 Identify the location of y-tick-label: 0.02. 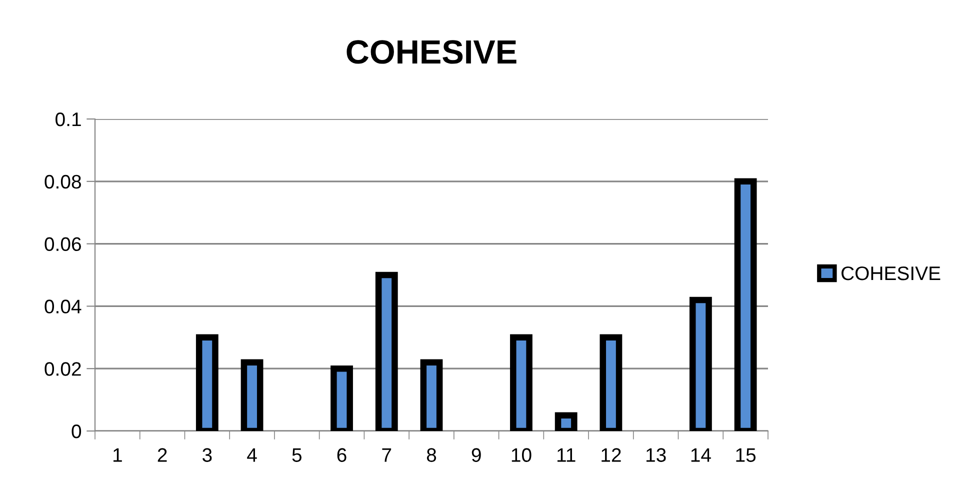
(62, 369).